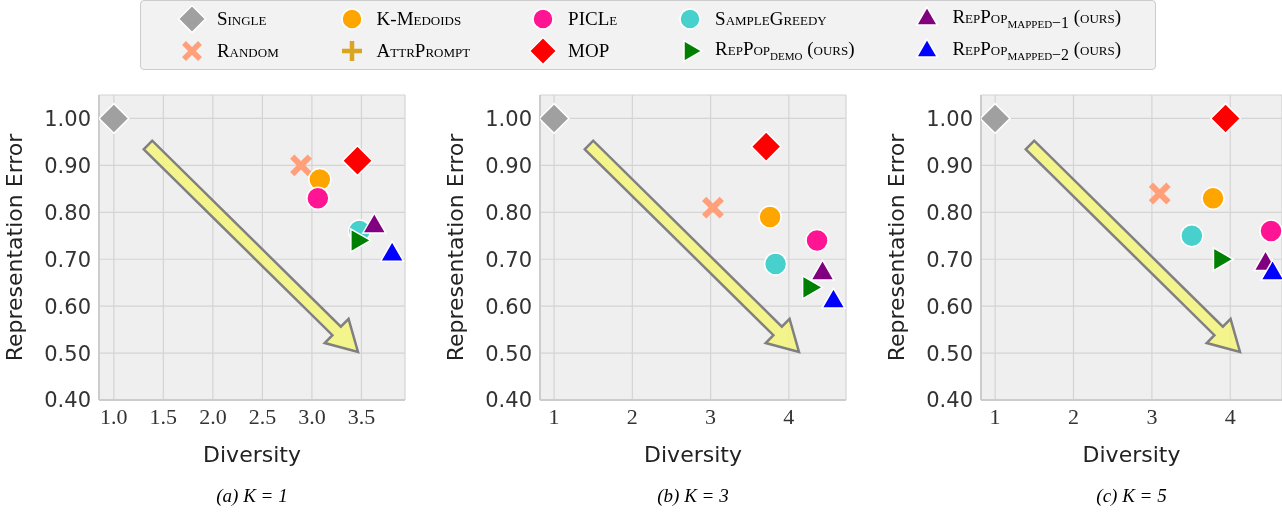 Image resolution: width=1282 pixels, height=518 pixels. Describe the element at coordinates (771, 19) in the screenshot. I see `legend-label: SampleGreedy` at that location.